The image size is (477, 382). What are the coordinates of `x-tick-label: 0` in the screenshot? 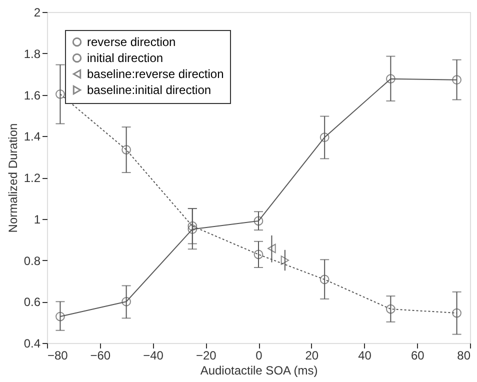 It's located at (259, 355).